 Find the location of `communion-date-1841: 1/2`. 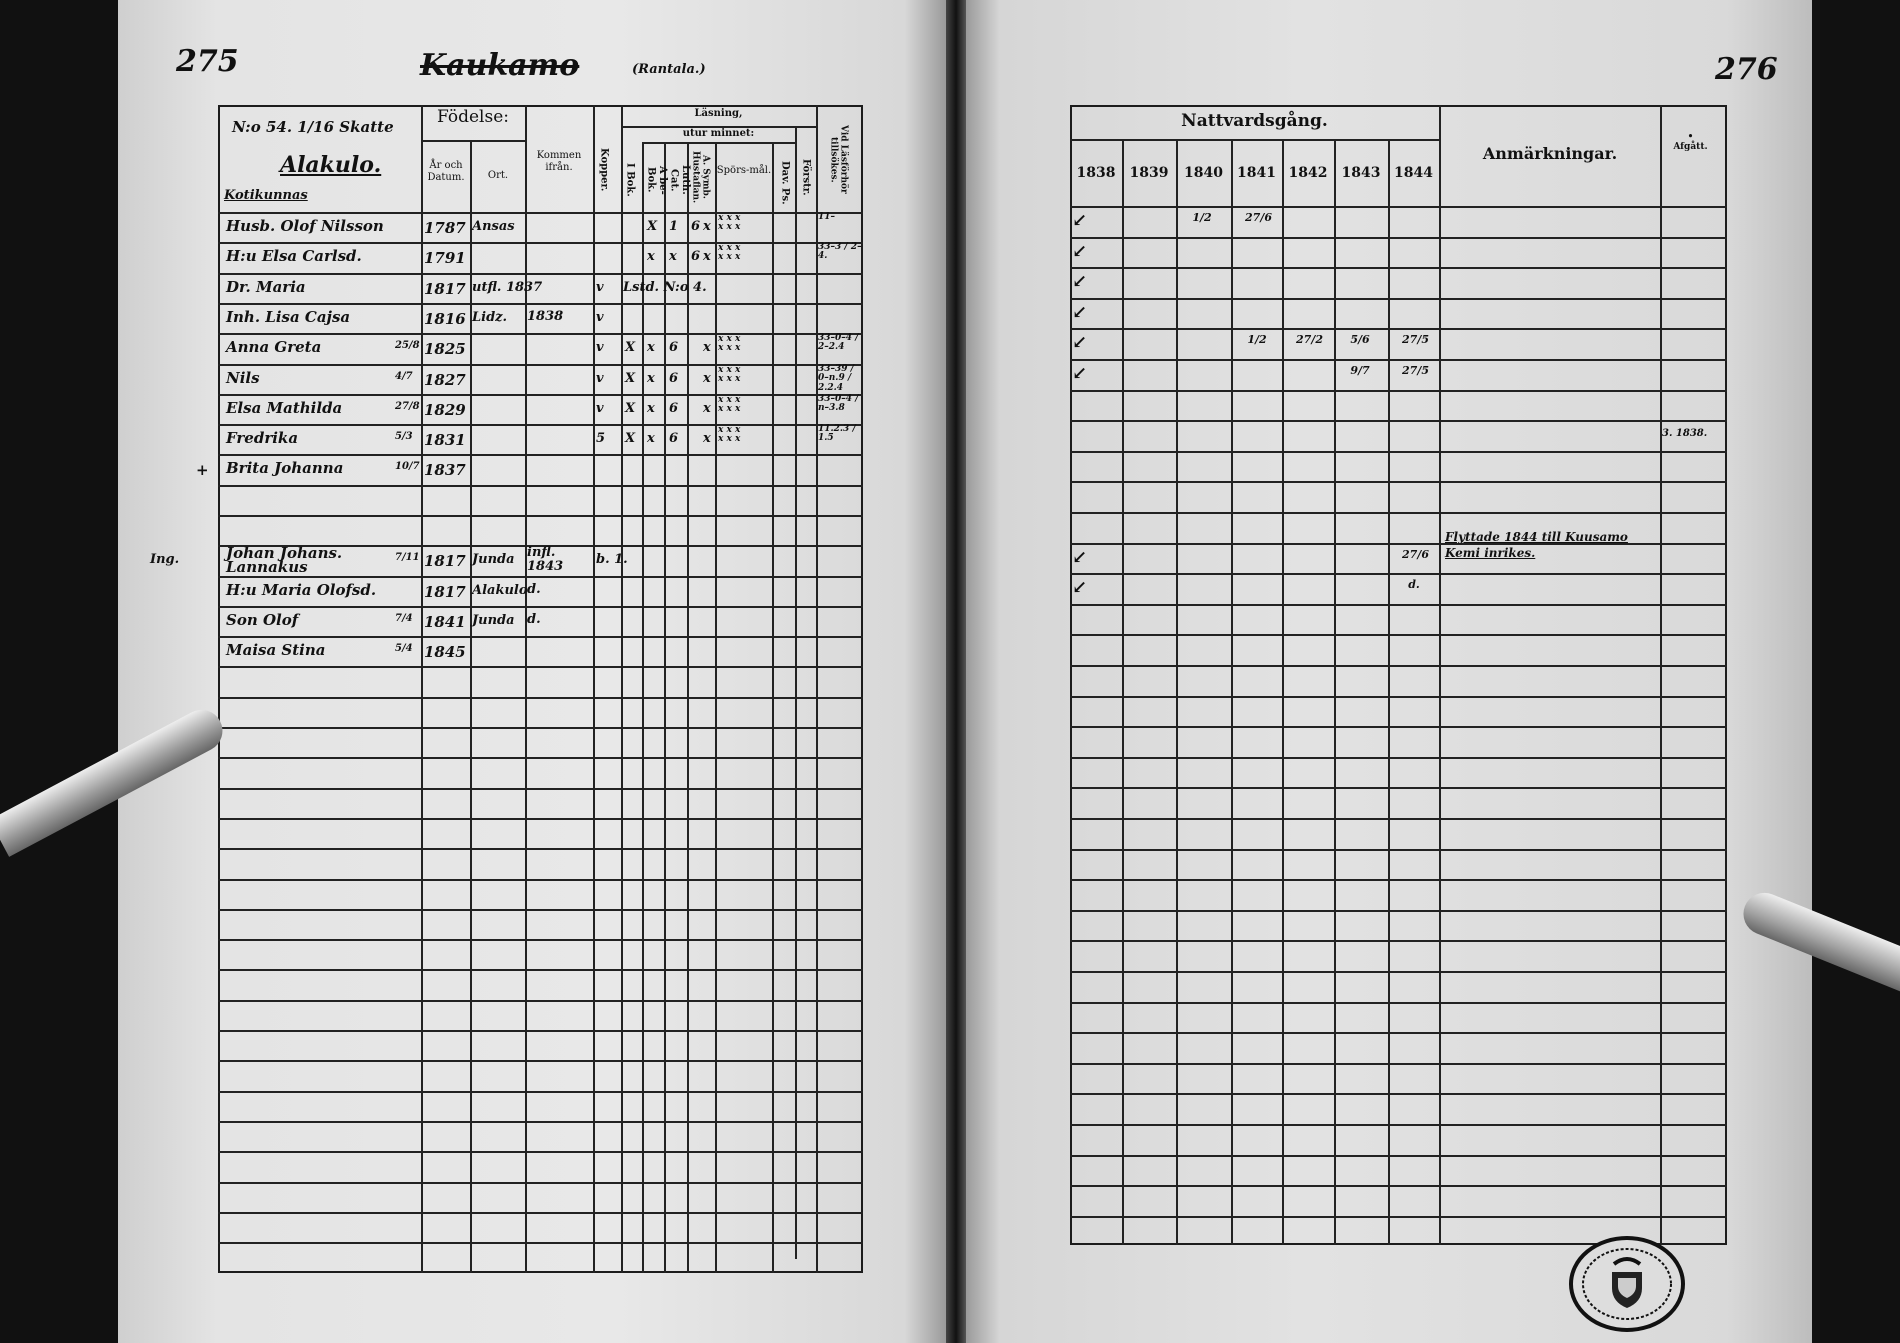

communion-date-1841: 1/2 is located at coordinates (1257, 339).